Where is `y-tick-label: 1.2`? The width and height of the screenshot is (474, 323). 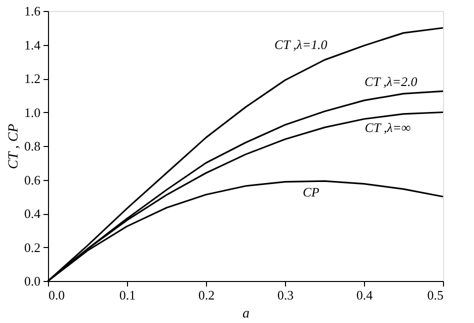
y-tick-label: 1.2 is located at coordinates (32, 78).